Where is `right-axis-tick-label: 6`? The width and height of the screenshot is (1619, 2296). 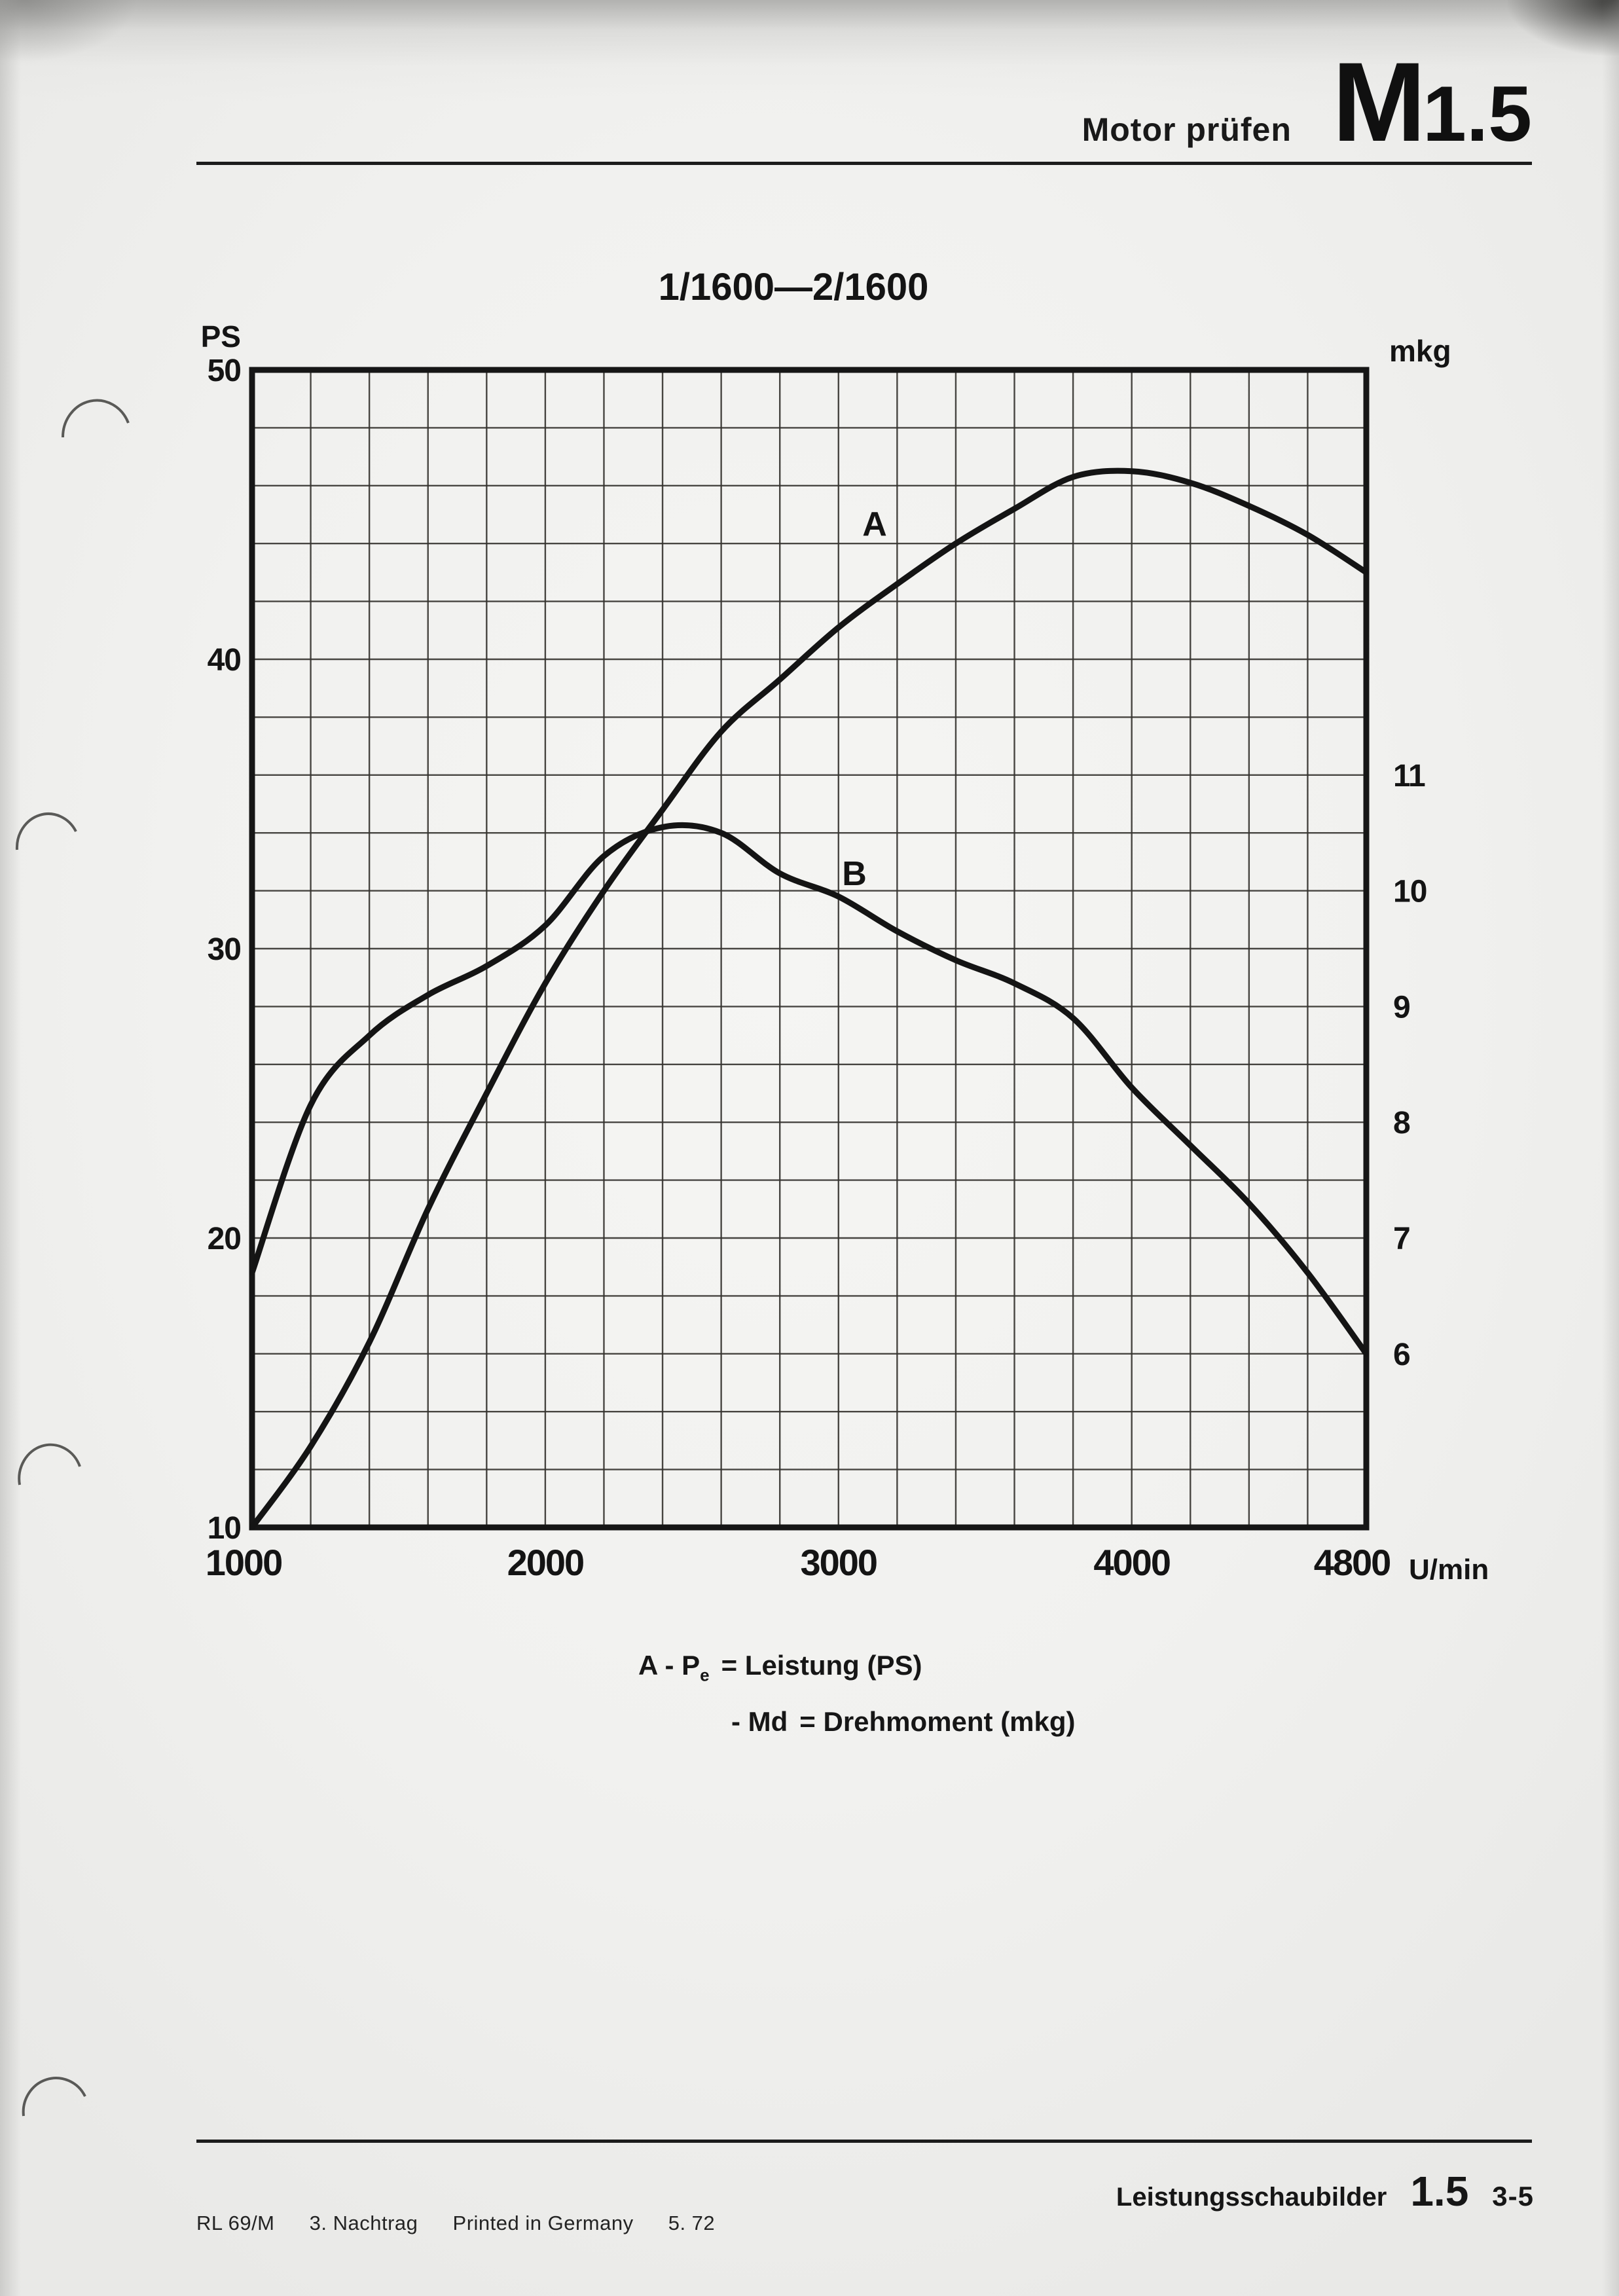
right-axis-tick-label: 6 is located at coordinates (1401, 1355).